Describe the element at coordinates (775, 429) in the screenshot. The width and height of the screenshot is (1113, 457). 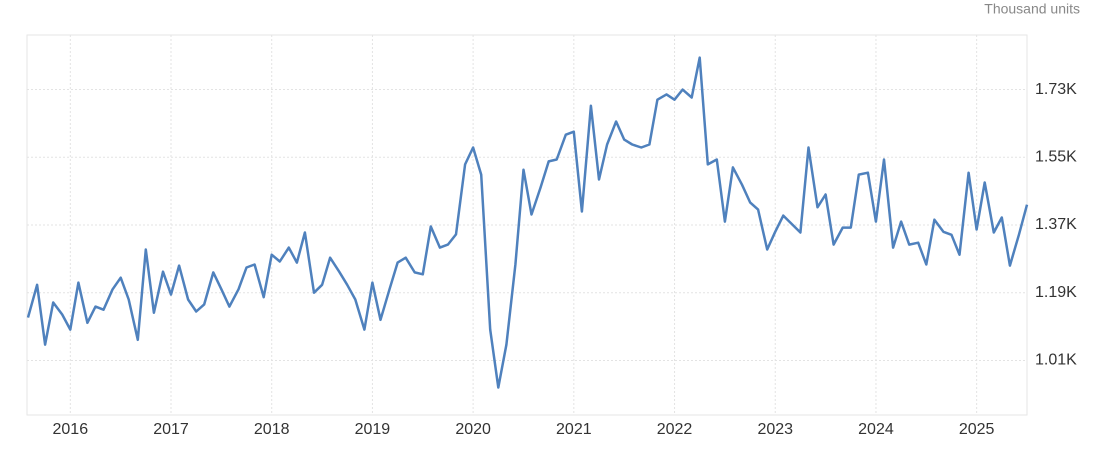
I see `x-tick-label: 2023` at that location.